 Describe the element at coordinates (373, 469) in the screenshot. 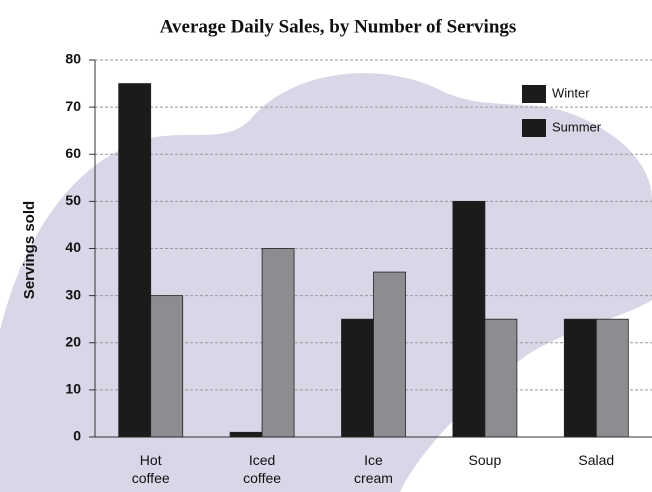

I see `x-tick-label: Ice cream` at that location.